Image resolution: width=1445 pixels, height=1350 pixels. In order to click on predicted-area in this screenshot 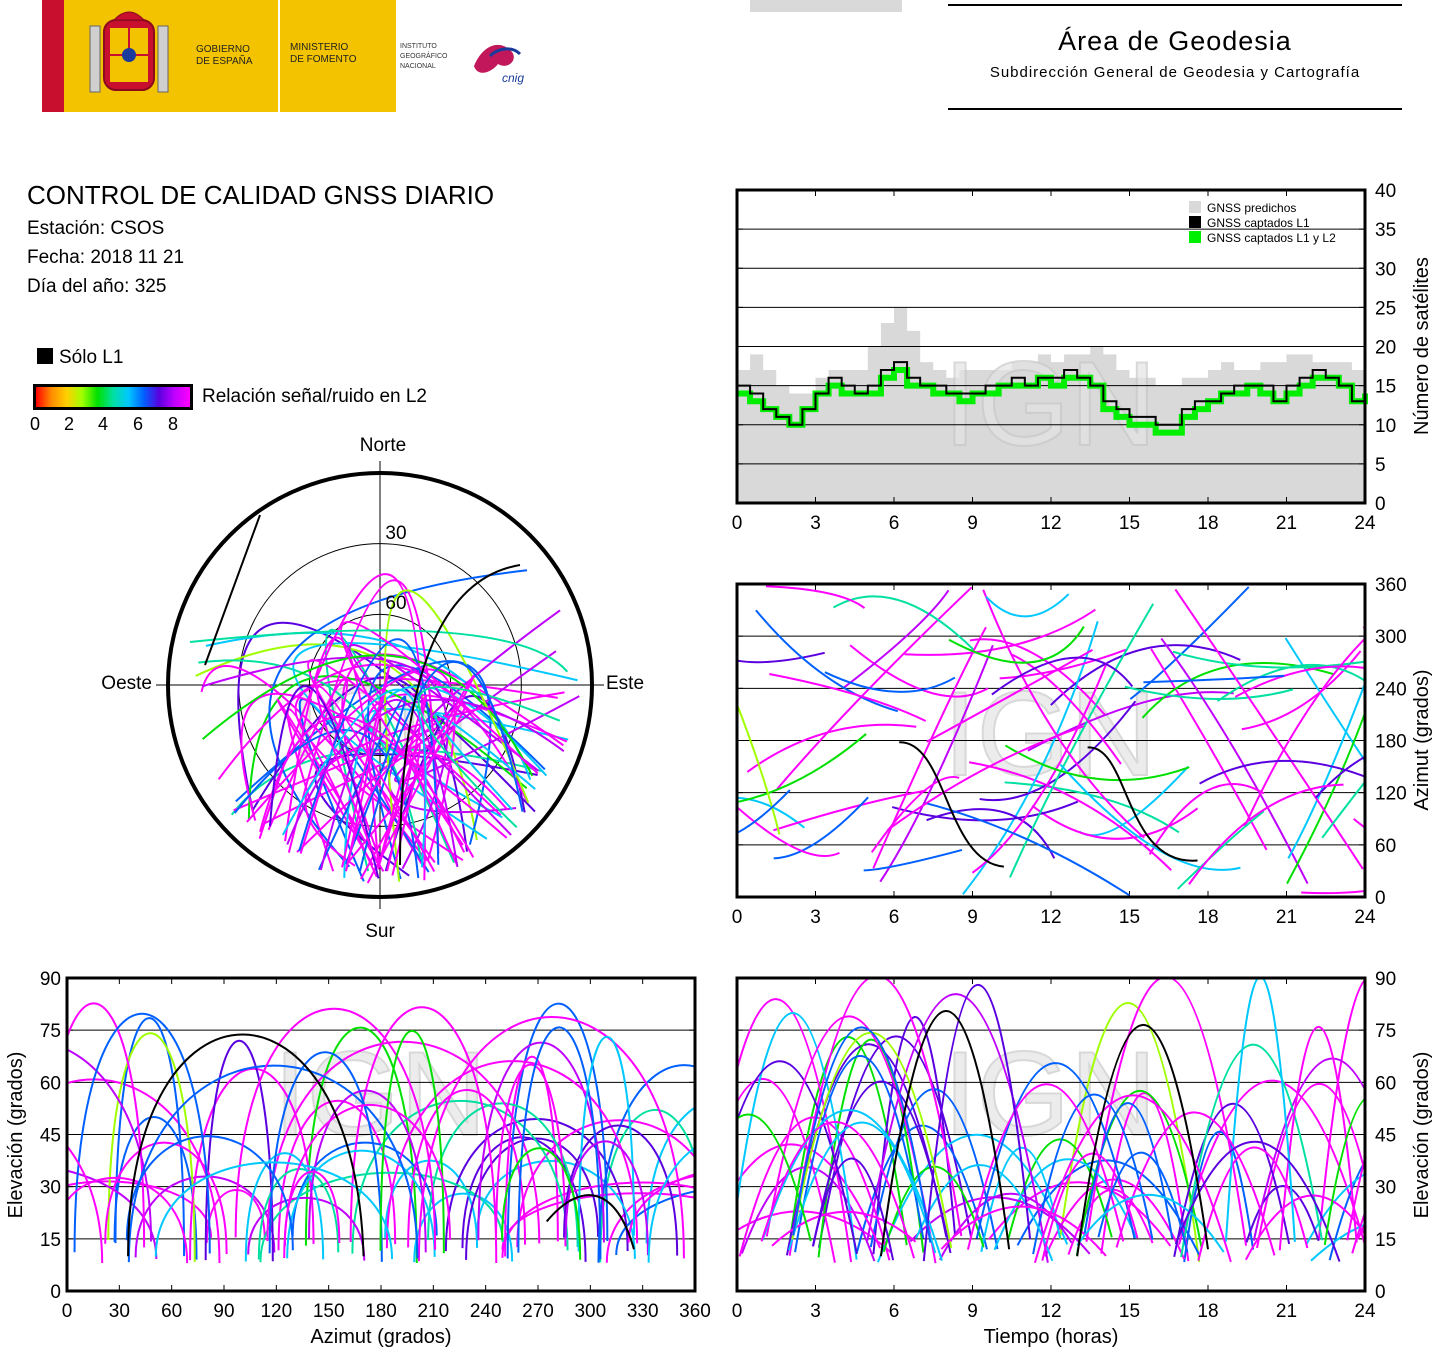, I will do `click(1051, 405)`.